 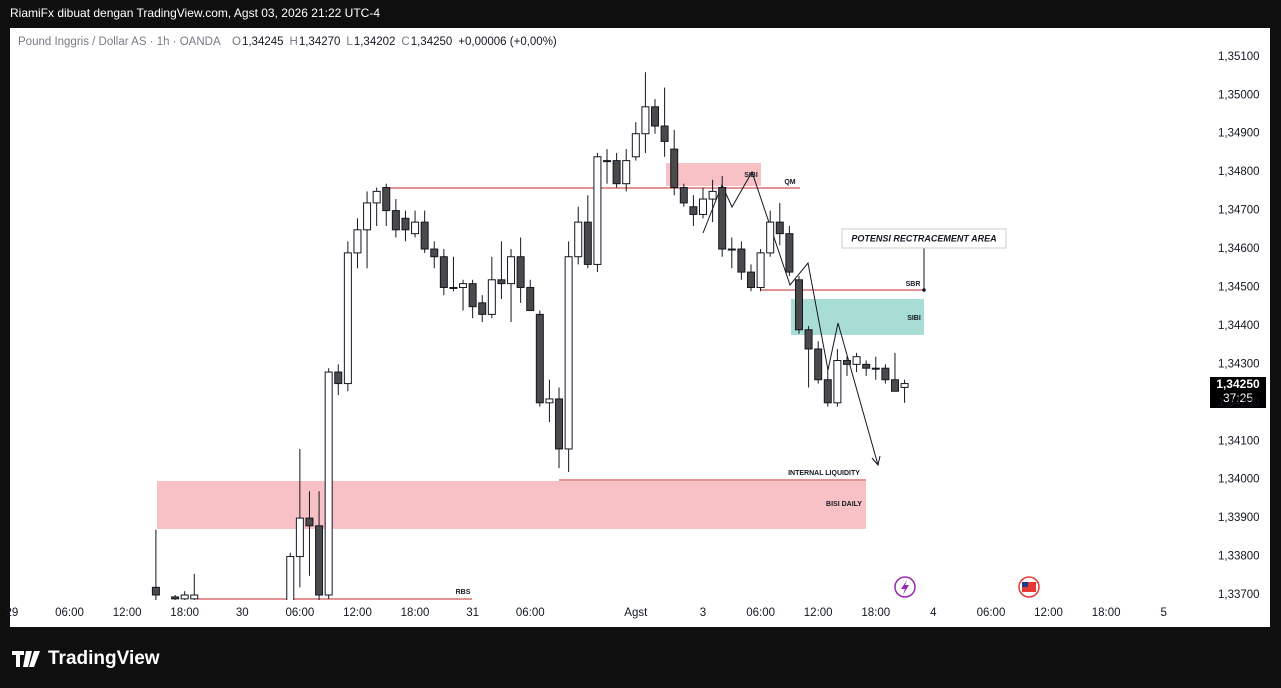 What do you see at coordinates (1238, 398) in the screenshot?
I see `countdown: 37:25` at bounding box center [1238, 398].